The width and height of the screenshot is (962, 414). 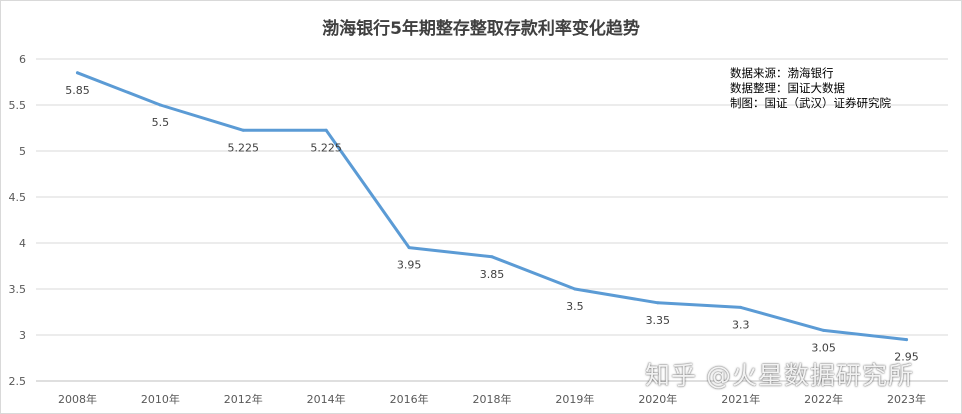 I want to click on x-tick-label: 2008年, so click(x=77, y=399).